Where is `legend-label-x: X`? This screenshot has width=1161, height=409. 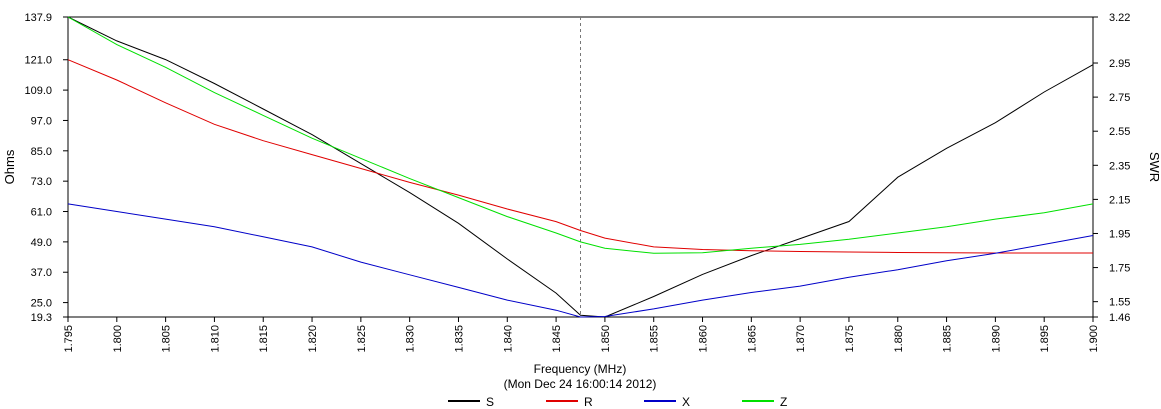
legend-label-x: X is located at coordinates (686, 402).